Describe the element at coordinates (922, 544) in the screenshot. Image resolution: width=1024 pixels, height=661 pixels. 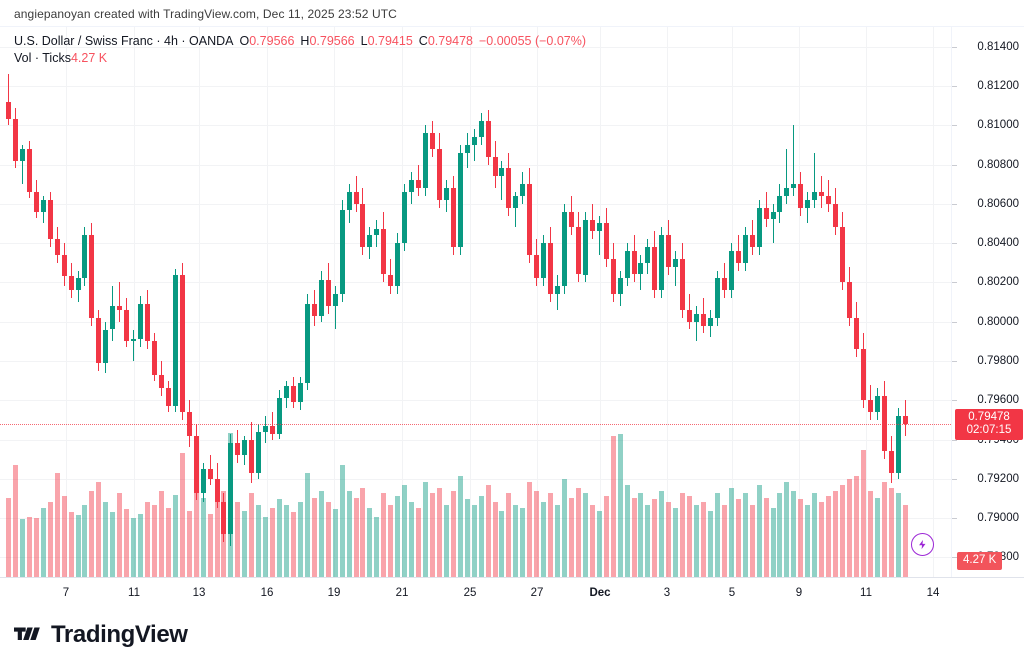
I see `lightning-bolt-icon` at that location.